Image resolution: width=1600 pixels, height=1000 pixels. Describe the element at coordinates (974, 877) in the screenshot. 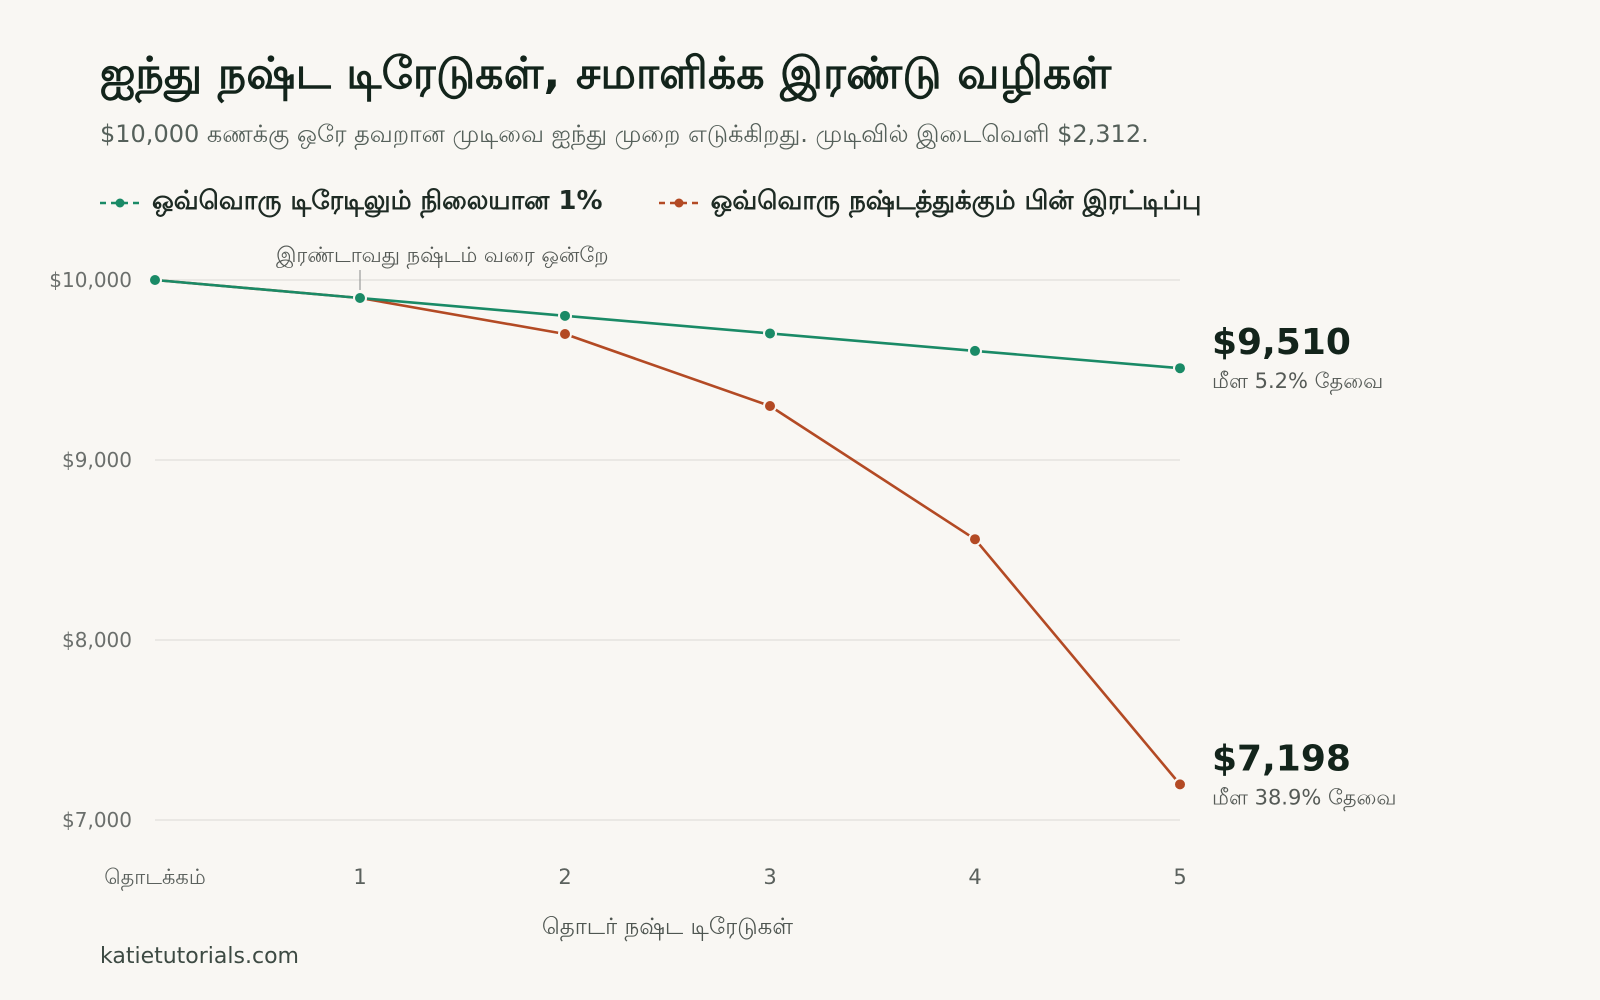

I see `x-tick-label: 4` at that location.